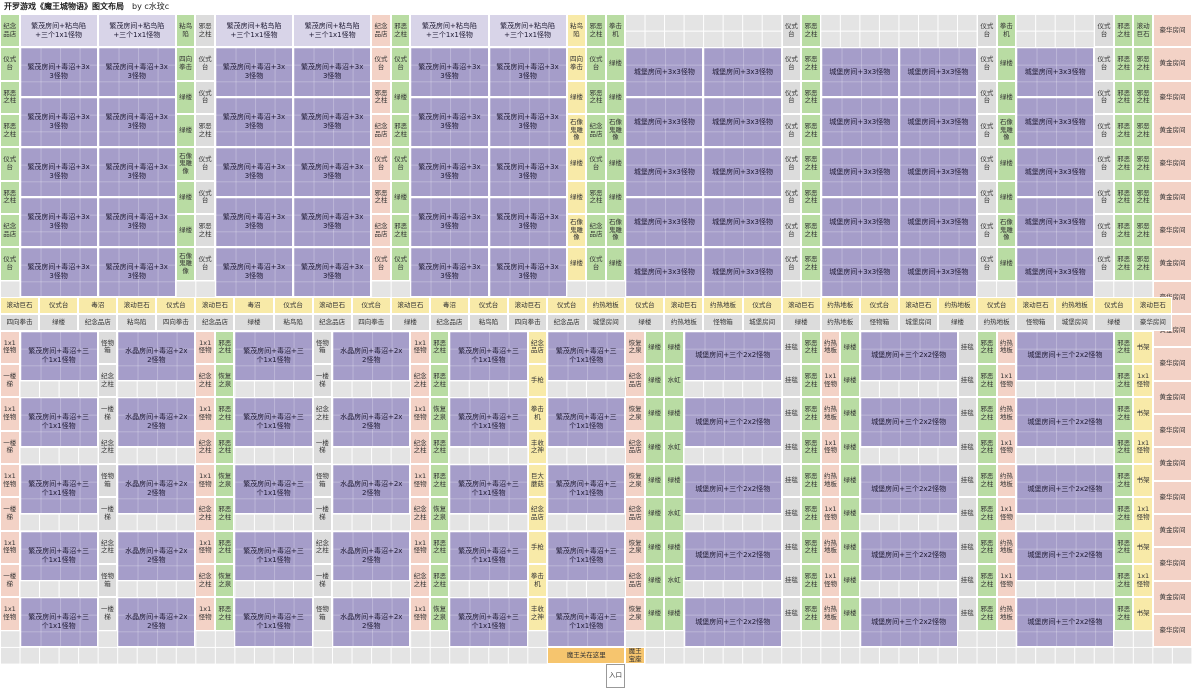 This screenshot has width=1192, height=688. I want to click on tile: 四向拳击, so click(20, 322).